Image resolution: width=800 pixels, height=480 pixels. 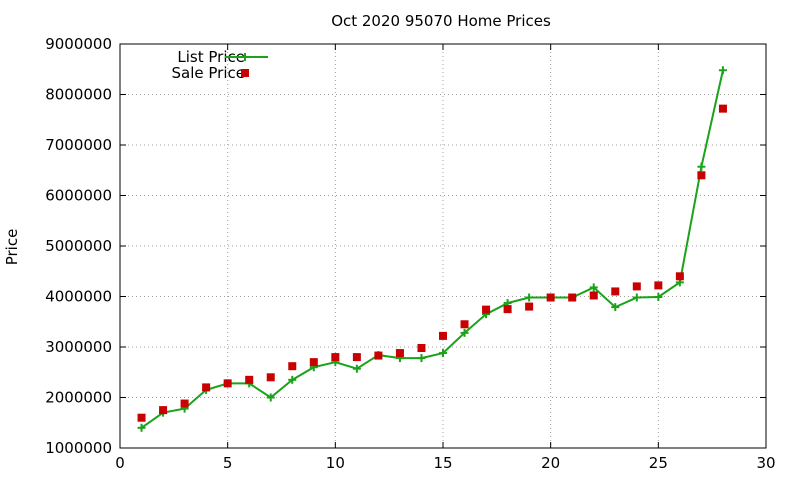 What do you see at coordinates (78, 398) in the screenshot?
I see `y-tick-label: 2000000` at bounding box center [78, 398].